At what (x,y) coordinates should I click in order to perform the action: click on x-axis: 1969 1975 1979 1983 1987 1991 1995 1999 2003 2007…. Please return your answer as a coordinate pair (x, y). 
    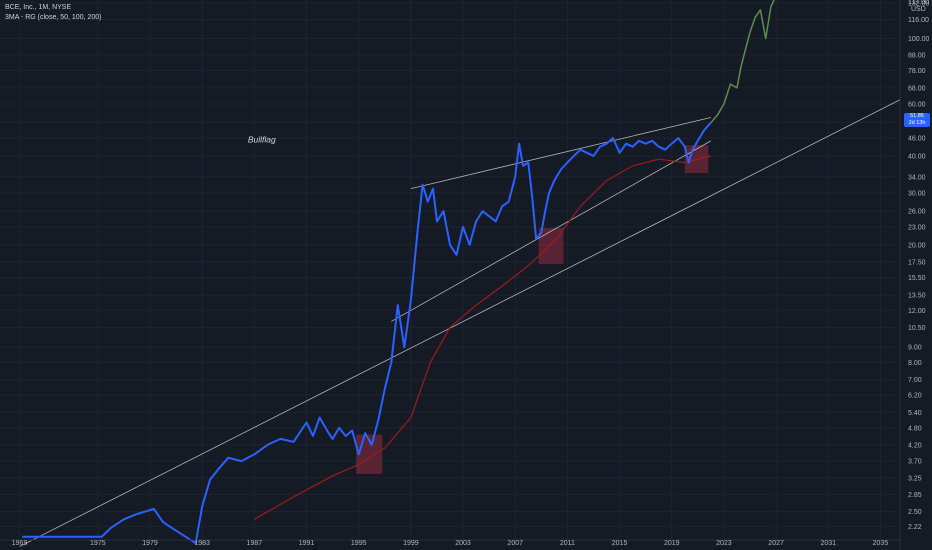
    Looking at the image, I should click on (450, 543).